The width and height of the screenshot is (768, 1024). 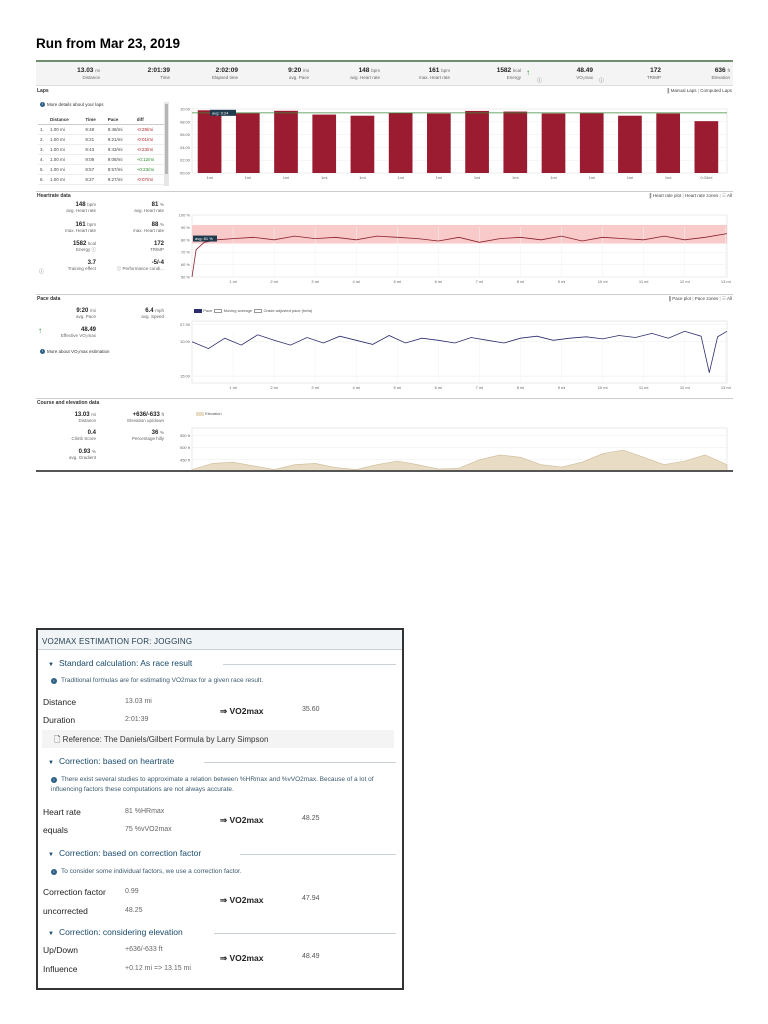 What do you see at coordinates (602, 81) in the screenshot?
I see `vo2max-info-icon: ⓘ` at bounding box center [602, 81].